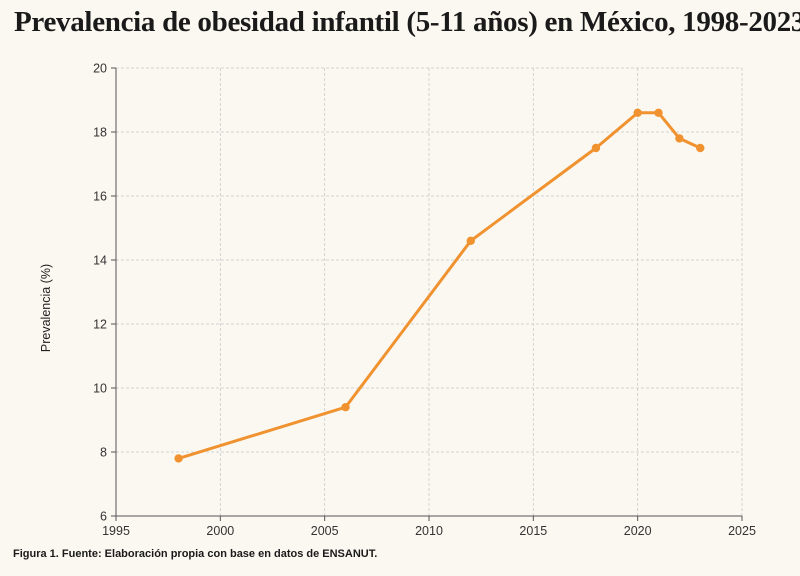  Describe the element at coordinates (100, 261) in the screenshot. I see `y-tick-label: 14` at that location.